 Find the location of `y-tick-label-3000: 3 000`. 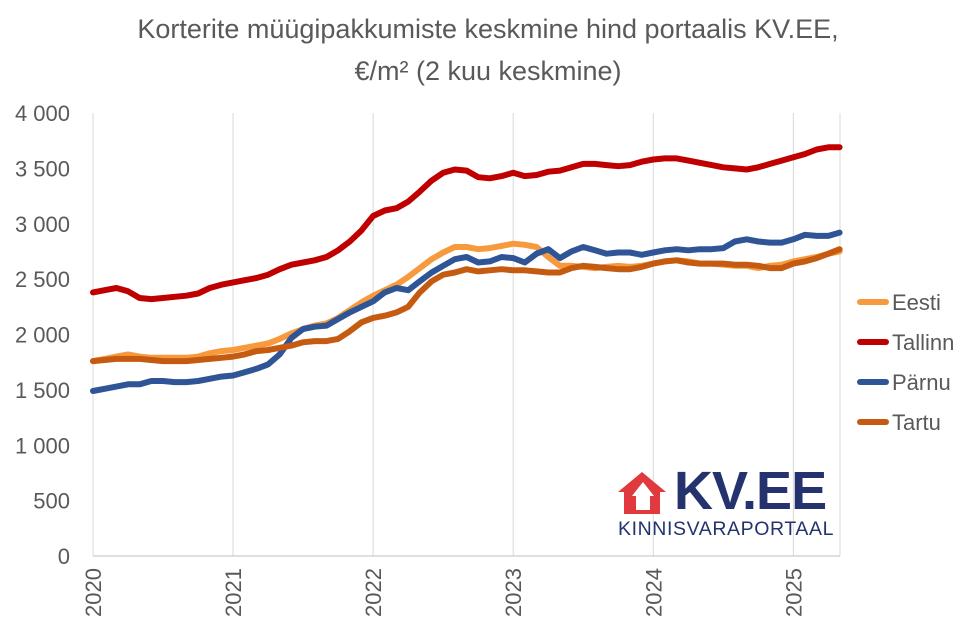

y-tick-label-3000: 3 000 is located at coordinates (42, 224).